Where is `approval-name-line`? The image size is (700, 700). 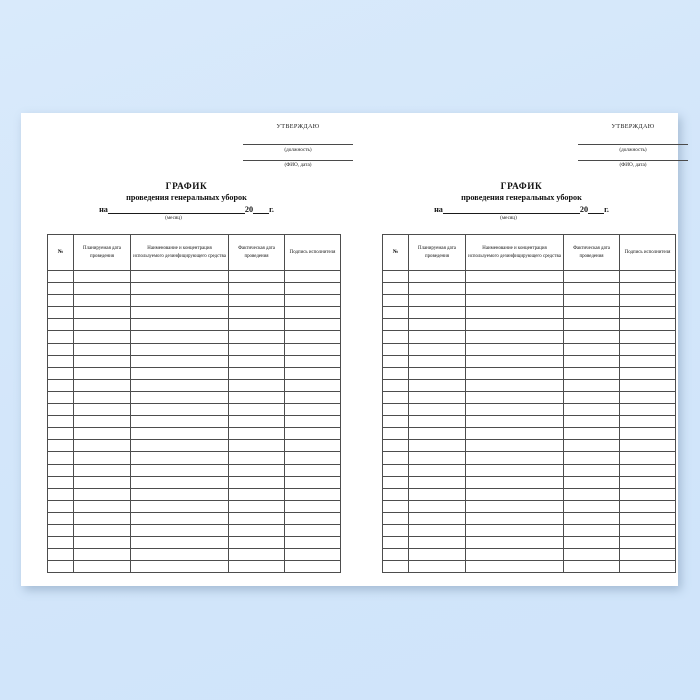 approval-name-line is located at coordinates (633, 160).